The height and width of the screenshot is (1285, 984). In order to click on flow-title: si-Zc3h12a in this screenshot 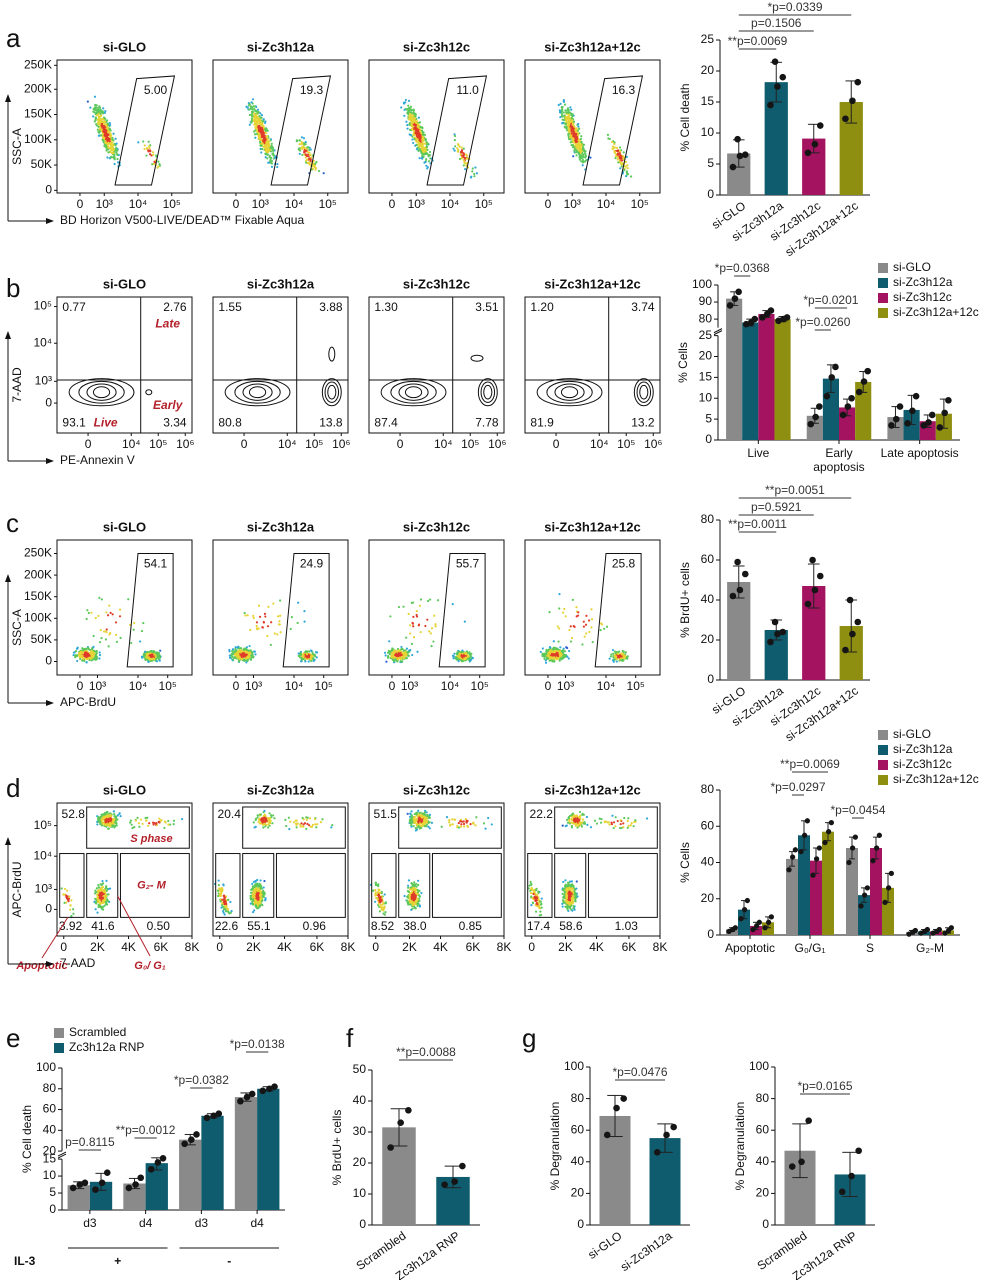, I will do `click(281, 526)`.